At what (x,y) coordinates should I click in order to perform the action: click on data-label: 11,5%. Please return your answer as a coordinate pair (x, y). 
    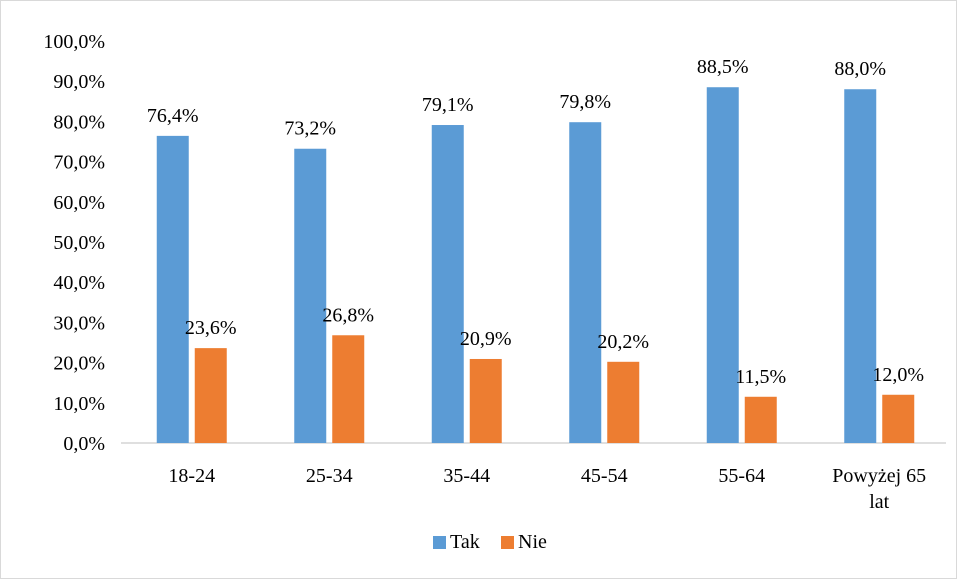
    Looking at the image, I should click on (760, 377).